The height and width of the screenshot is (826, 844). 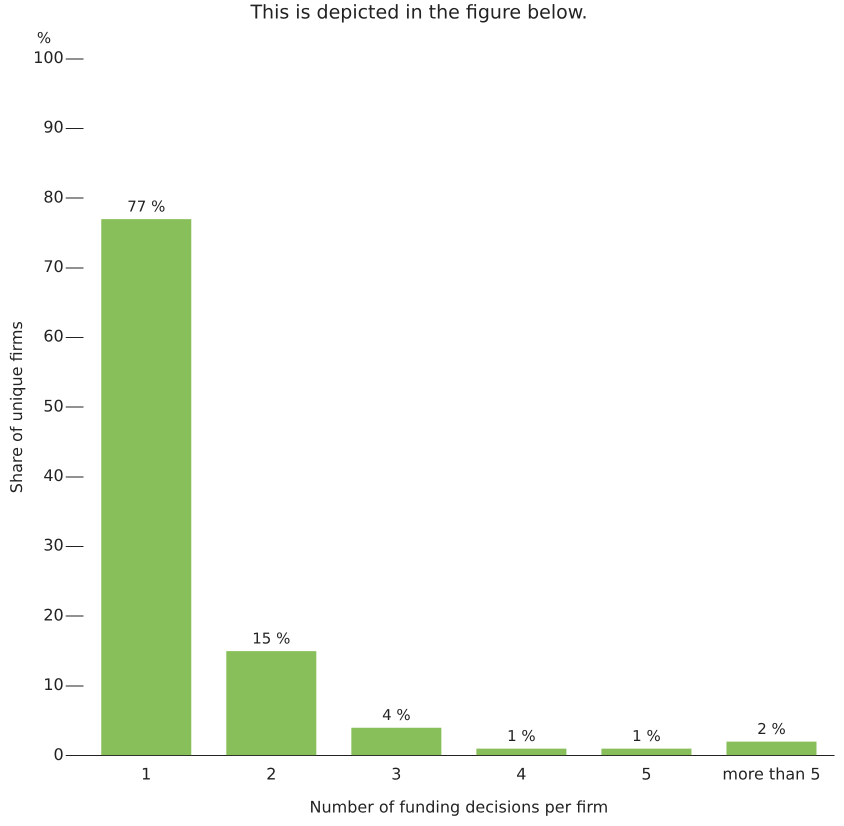 I want to click on y-tick-label: 90, so click(x=53, y=127).